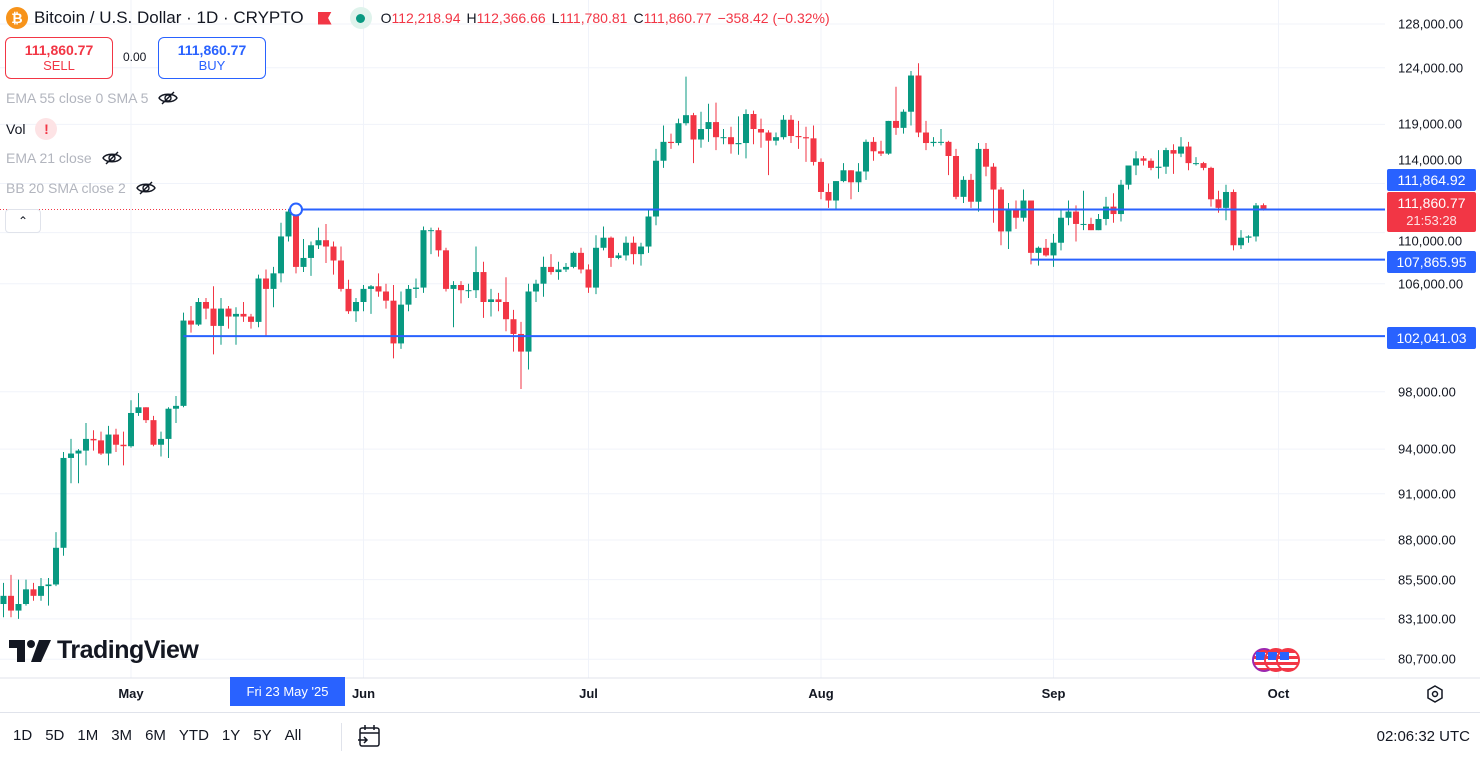 The width and height of the screenshot is (1480, 758). What do you see at coordinates (1423, 736) in the screenshot?
I see `clock-timezone: 02:06:32 UTC` at bounding box center [1423, 736].